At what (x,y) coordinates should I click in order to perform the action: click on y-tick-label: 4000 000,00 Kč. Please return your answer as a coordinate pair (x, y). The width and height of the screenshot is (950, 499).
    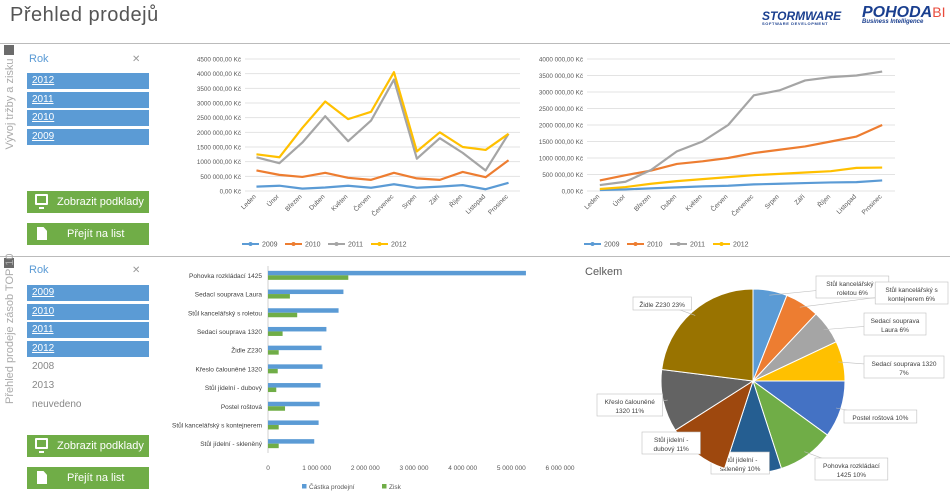
    Looking at the image, I should click on (561, 60).